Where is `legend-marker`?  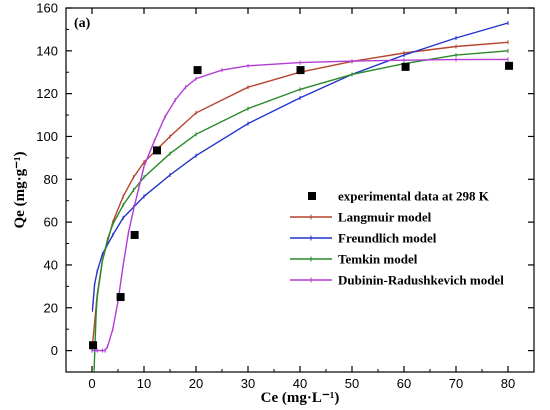
legend-marker is located at coordinates (312, 196).